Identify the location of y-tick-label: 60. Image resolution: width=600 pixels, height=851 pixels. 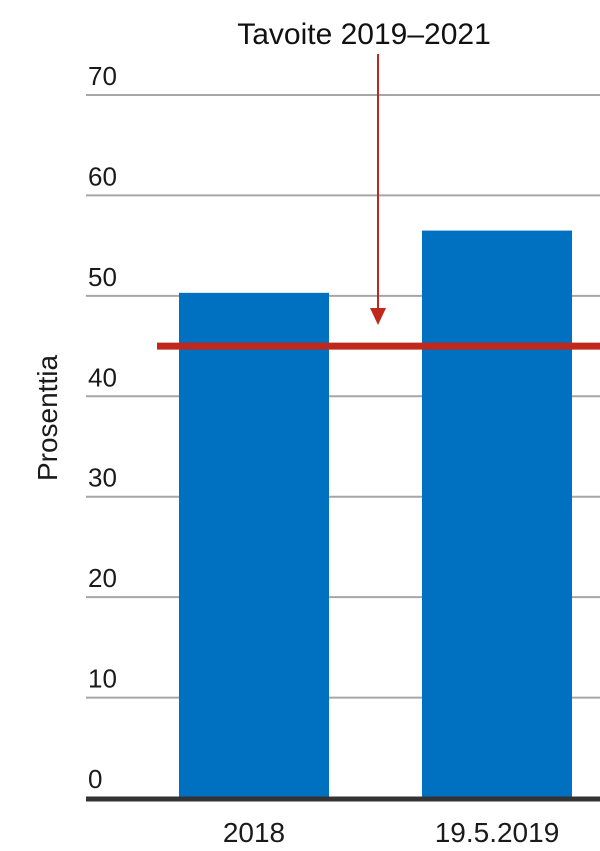
(102, 176).